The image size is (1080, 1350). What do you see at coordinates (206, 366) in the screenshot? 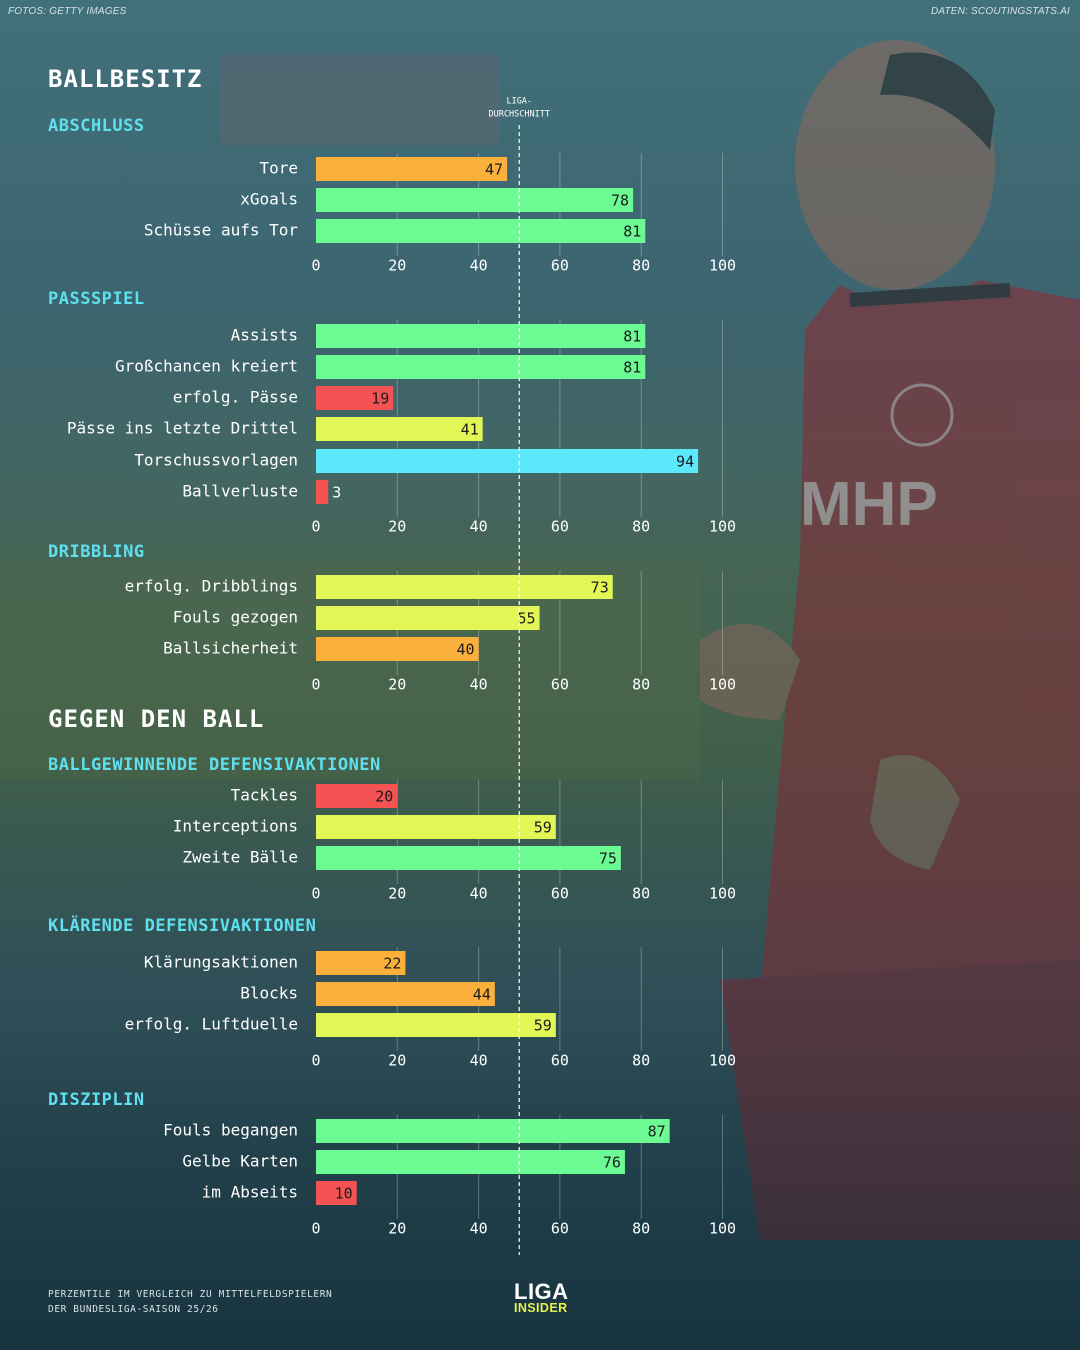
I see `row-label: Großchancen kreiert` at bounding box center [206, 366].